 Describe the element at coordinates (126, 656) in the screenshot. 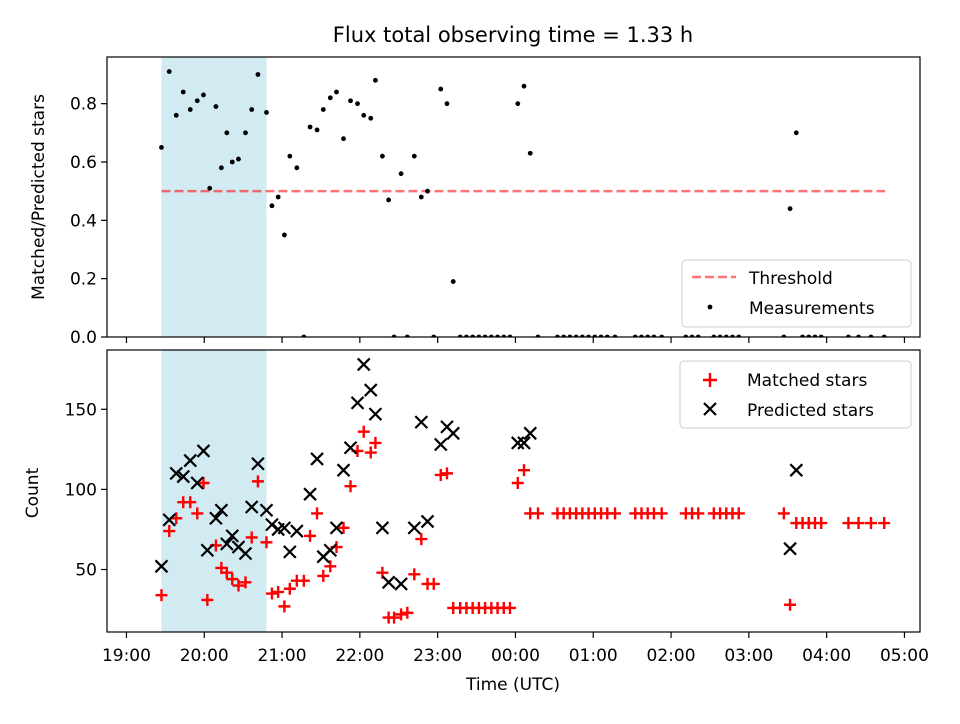

I see `x-tick-label: 19:00` at that location.